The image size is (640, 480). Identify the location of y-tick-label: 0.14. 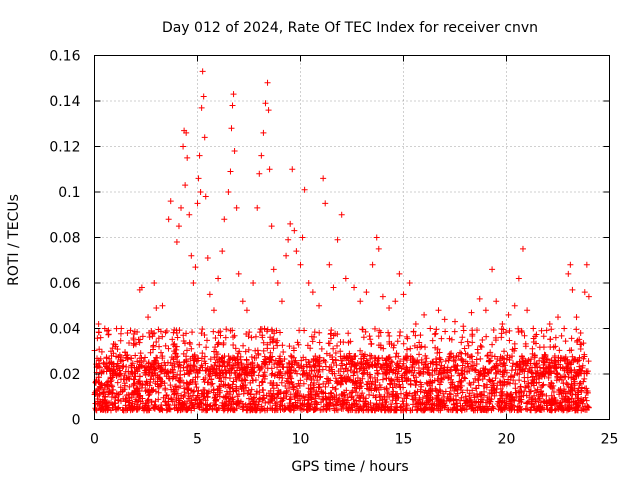
(64, 102).